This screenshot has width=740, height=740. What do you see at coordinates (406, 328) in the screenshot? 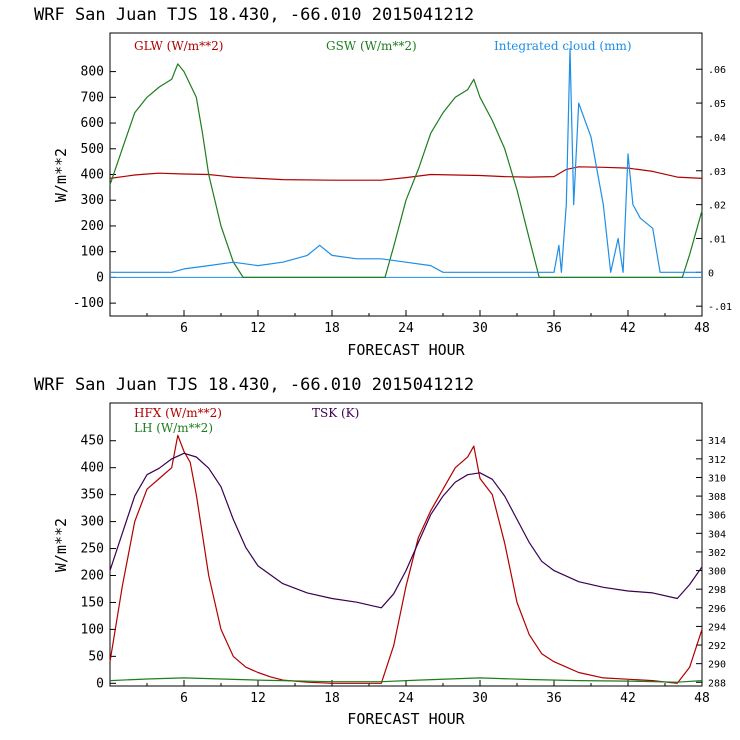
I see `top-x-tick-label-24: 24` at bounding box center [406, 328].